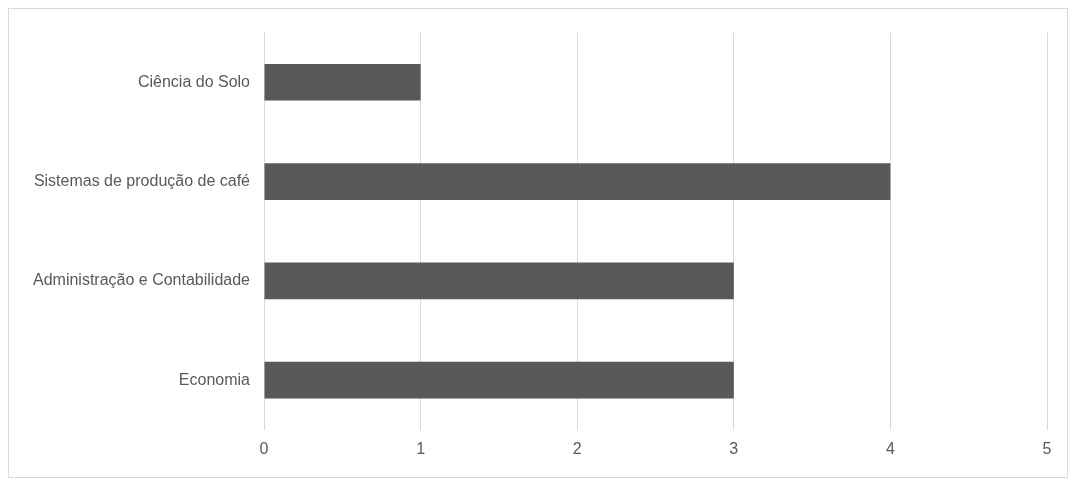 The width and height of the screenshot is (1078, 486). I want to click on y-tick-label: Administração e Contabilidade, so click(142, 280).